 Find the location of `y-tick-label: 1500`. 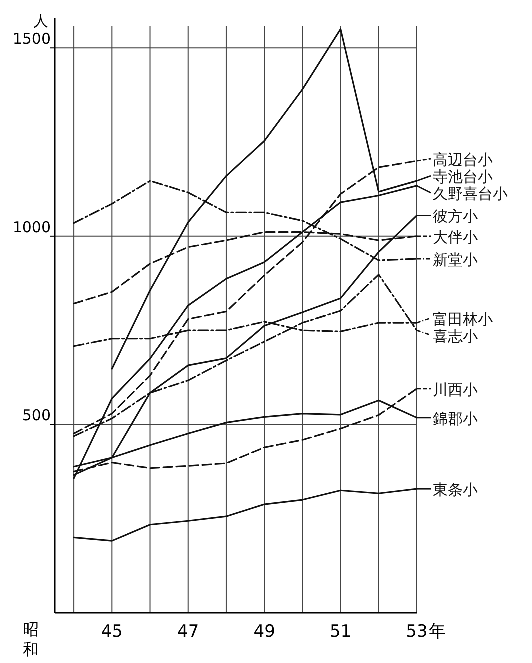

y-tick-label: 1500 is located at coordinates (31, 39).